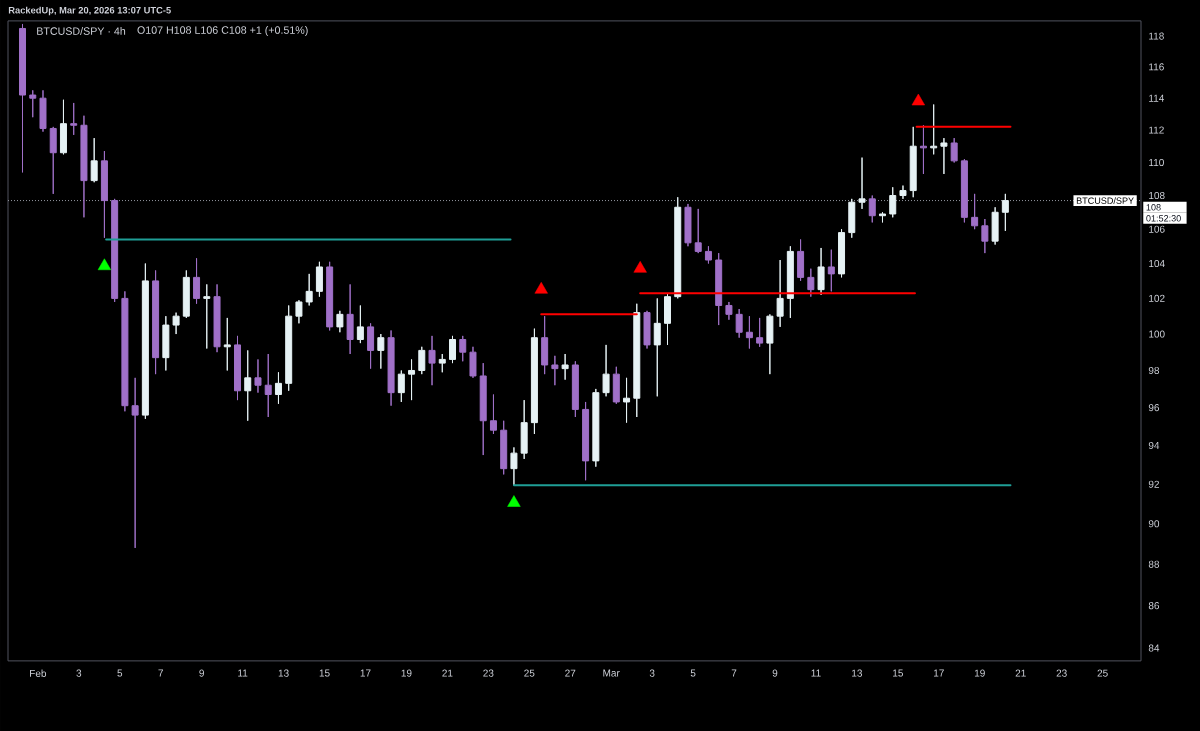 This screenshot has height=731, width=1200. Describe the element at coordinates (570, 673) in the screenshot. I see `x-tick-label: 27` at that location.